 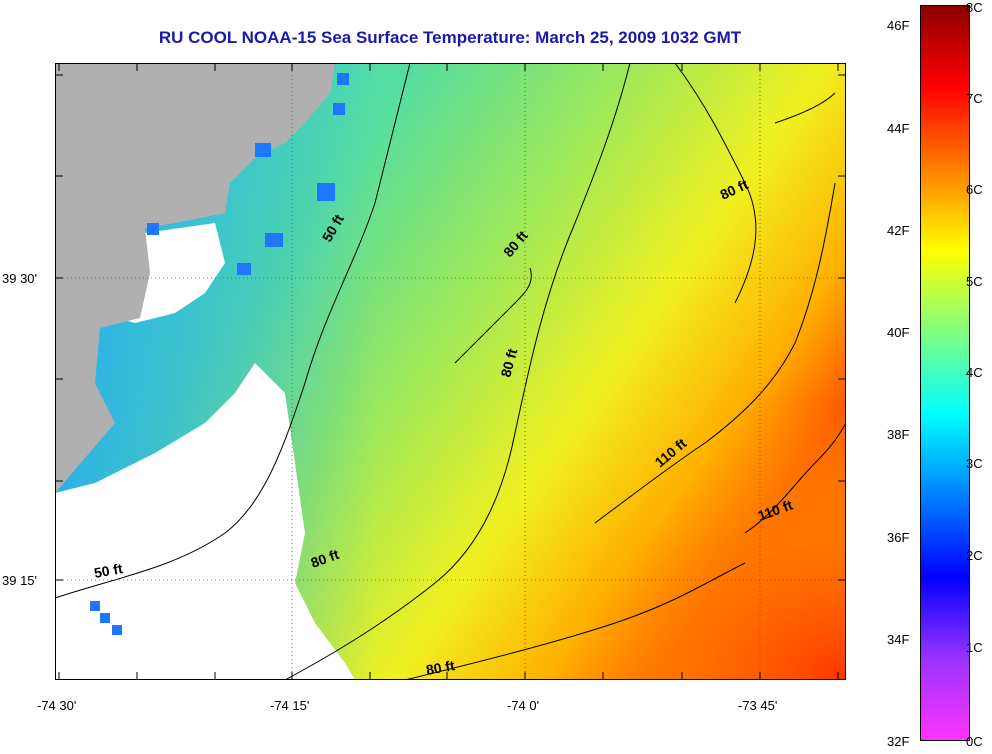 I want to click on colorbar-c-label: 4C, so click(x=974, y=372).